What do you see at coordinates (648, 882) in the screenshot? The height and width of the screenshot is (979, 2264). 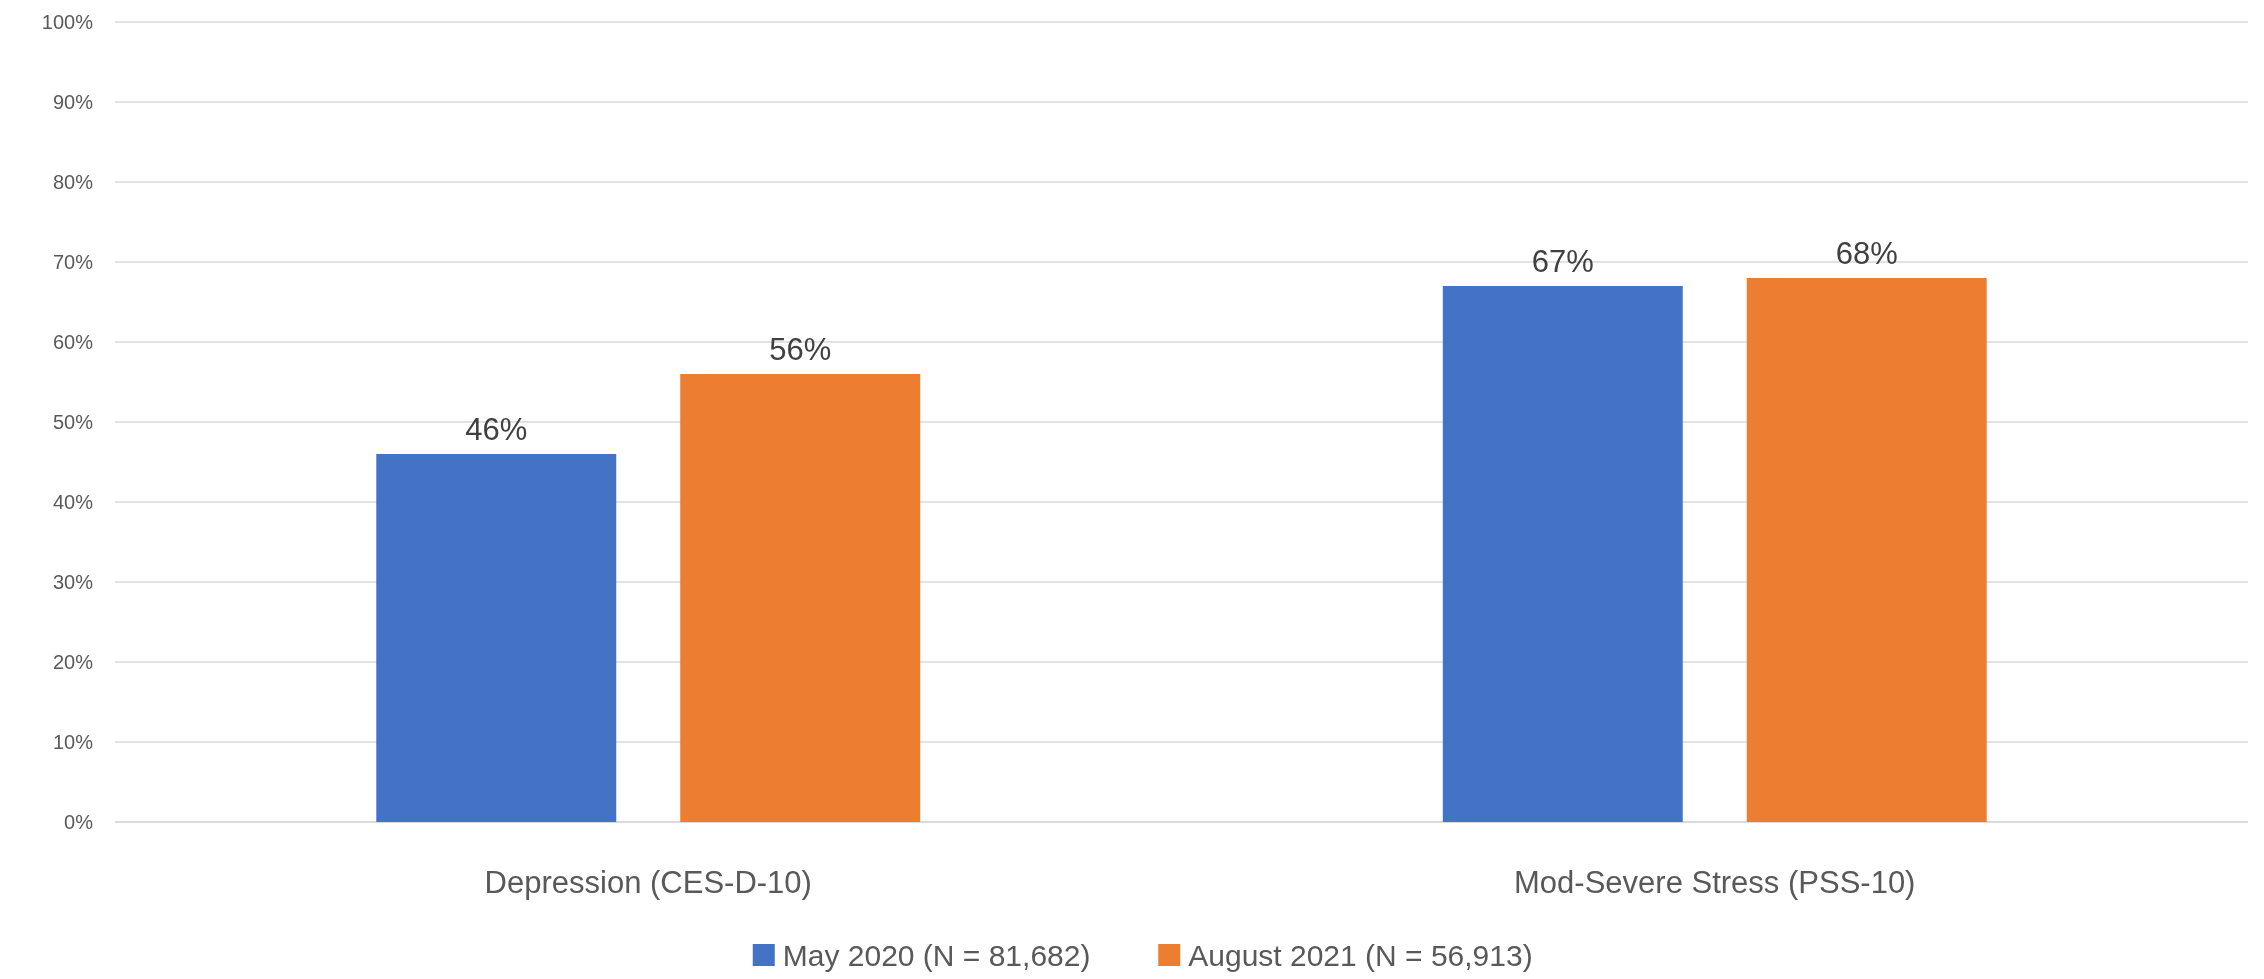 I see `x-tick-label: Depression (CES-D-10)` at bounding box center [648, 882].